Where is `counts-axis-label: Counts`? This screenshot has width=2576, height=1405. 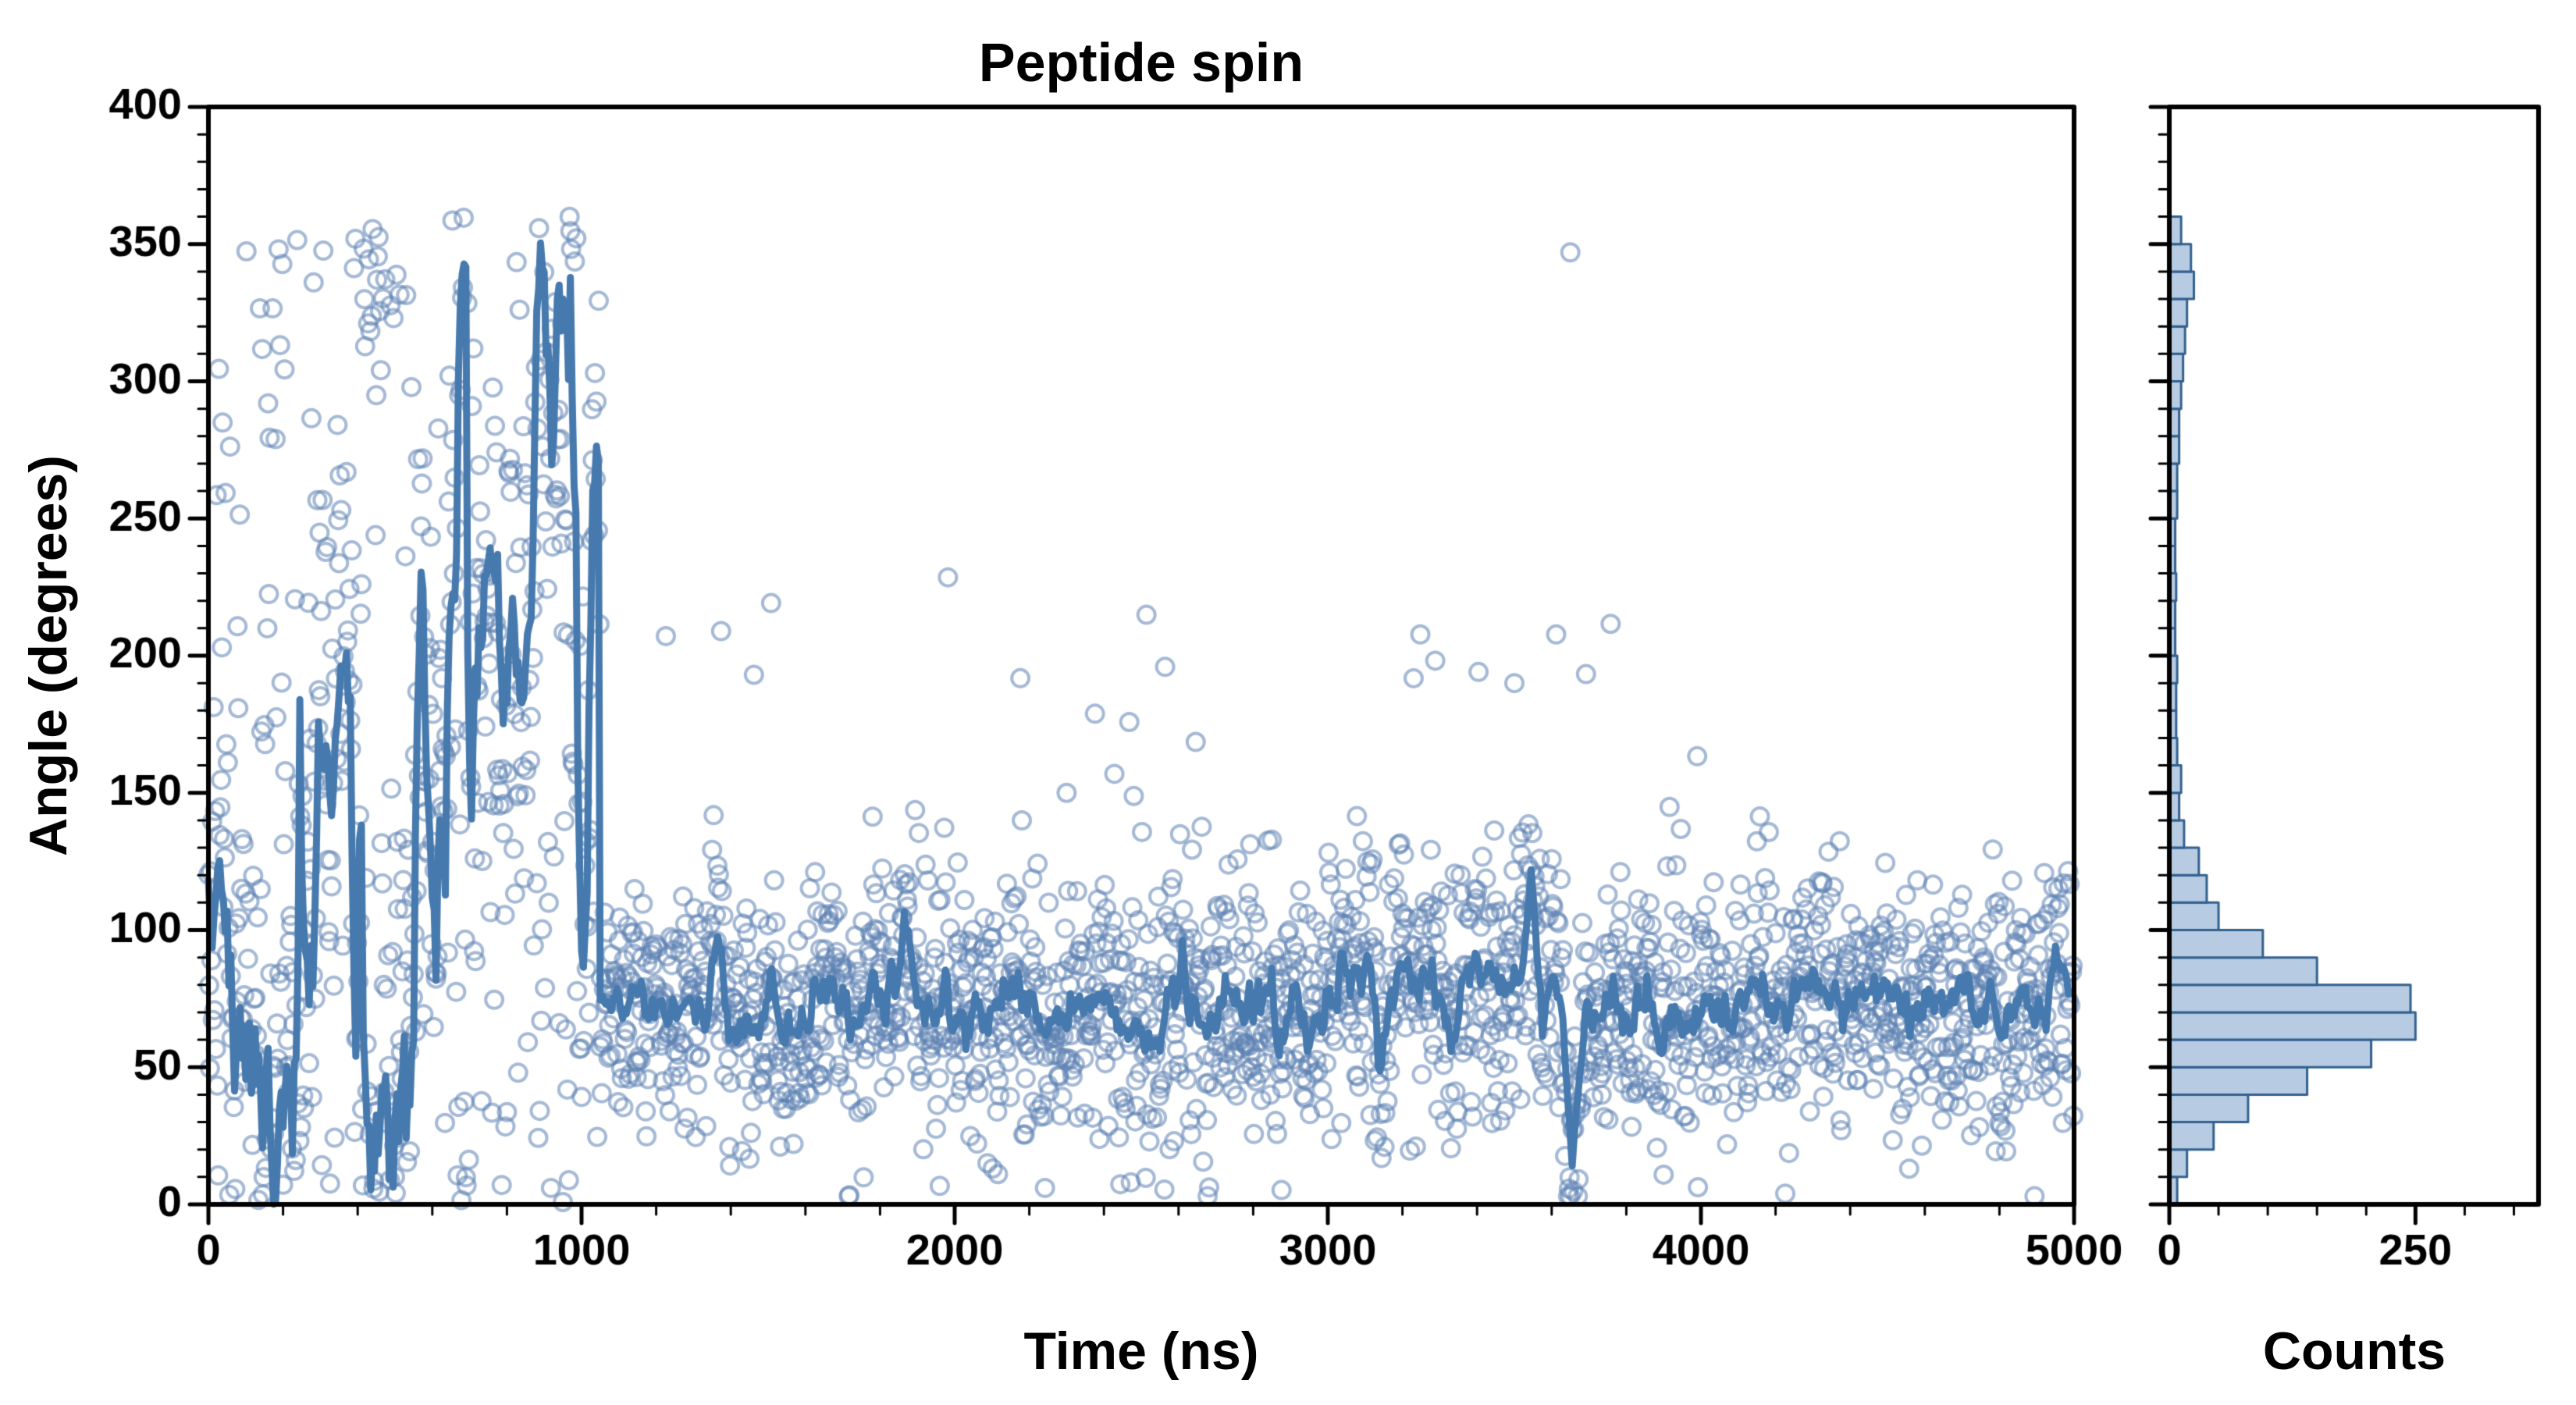 counts-axis-label: Counts is located at coordinates (2354, 1351).